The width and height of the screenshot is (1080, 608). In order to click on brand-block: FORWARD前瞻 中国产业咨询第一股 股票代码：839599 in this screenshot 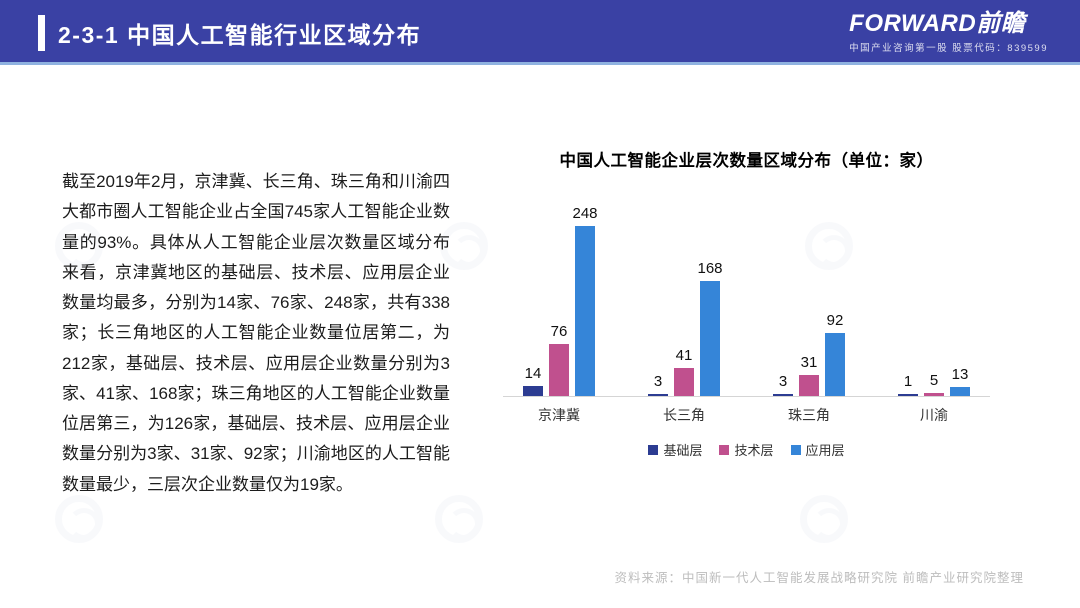, I will do `click(948, 32)`.